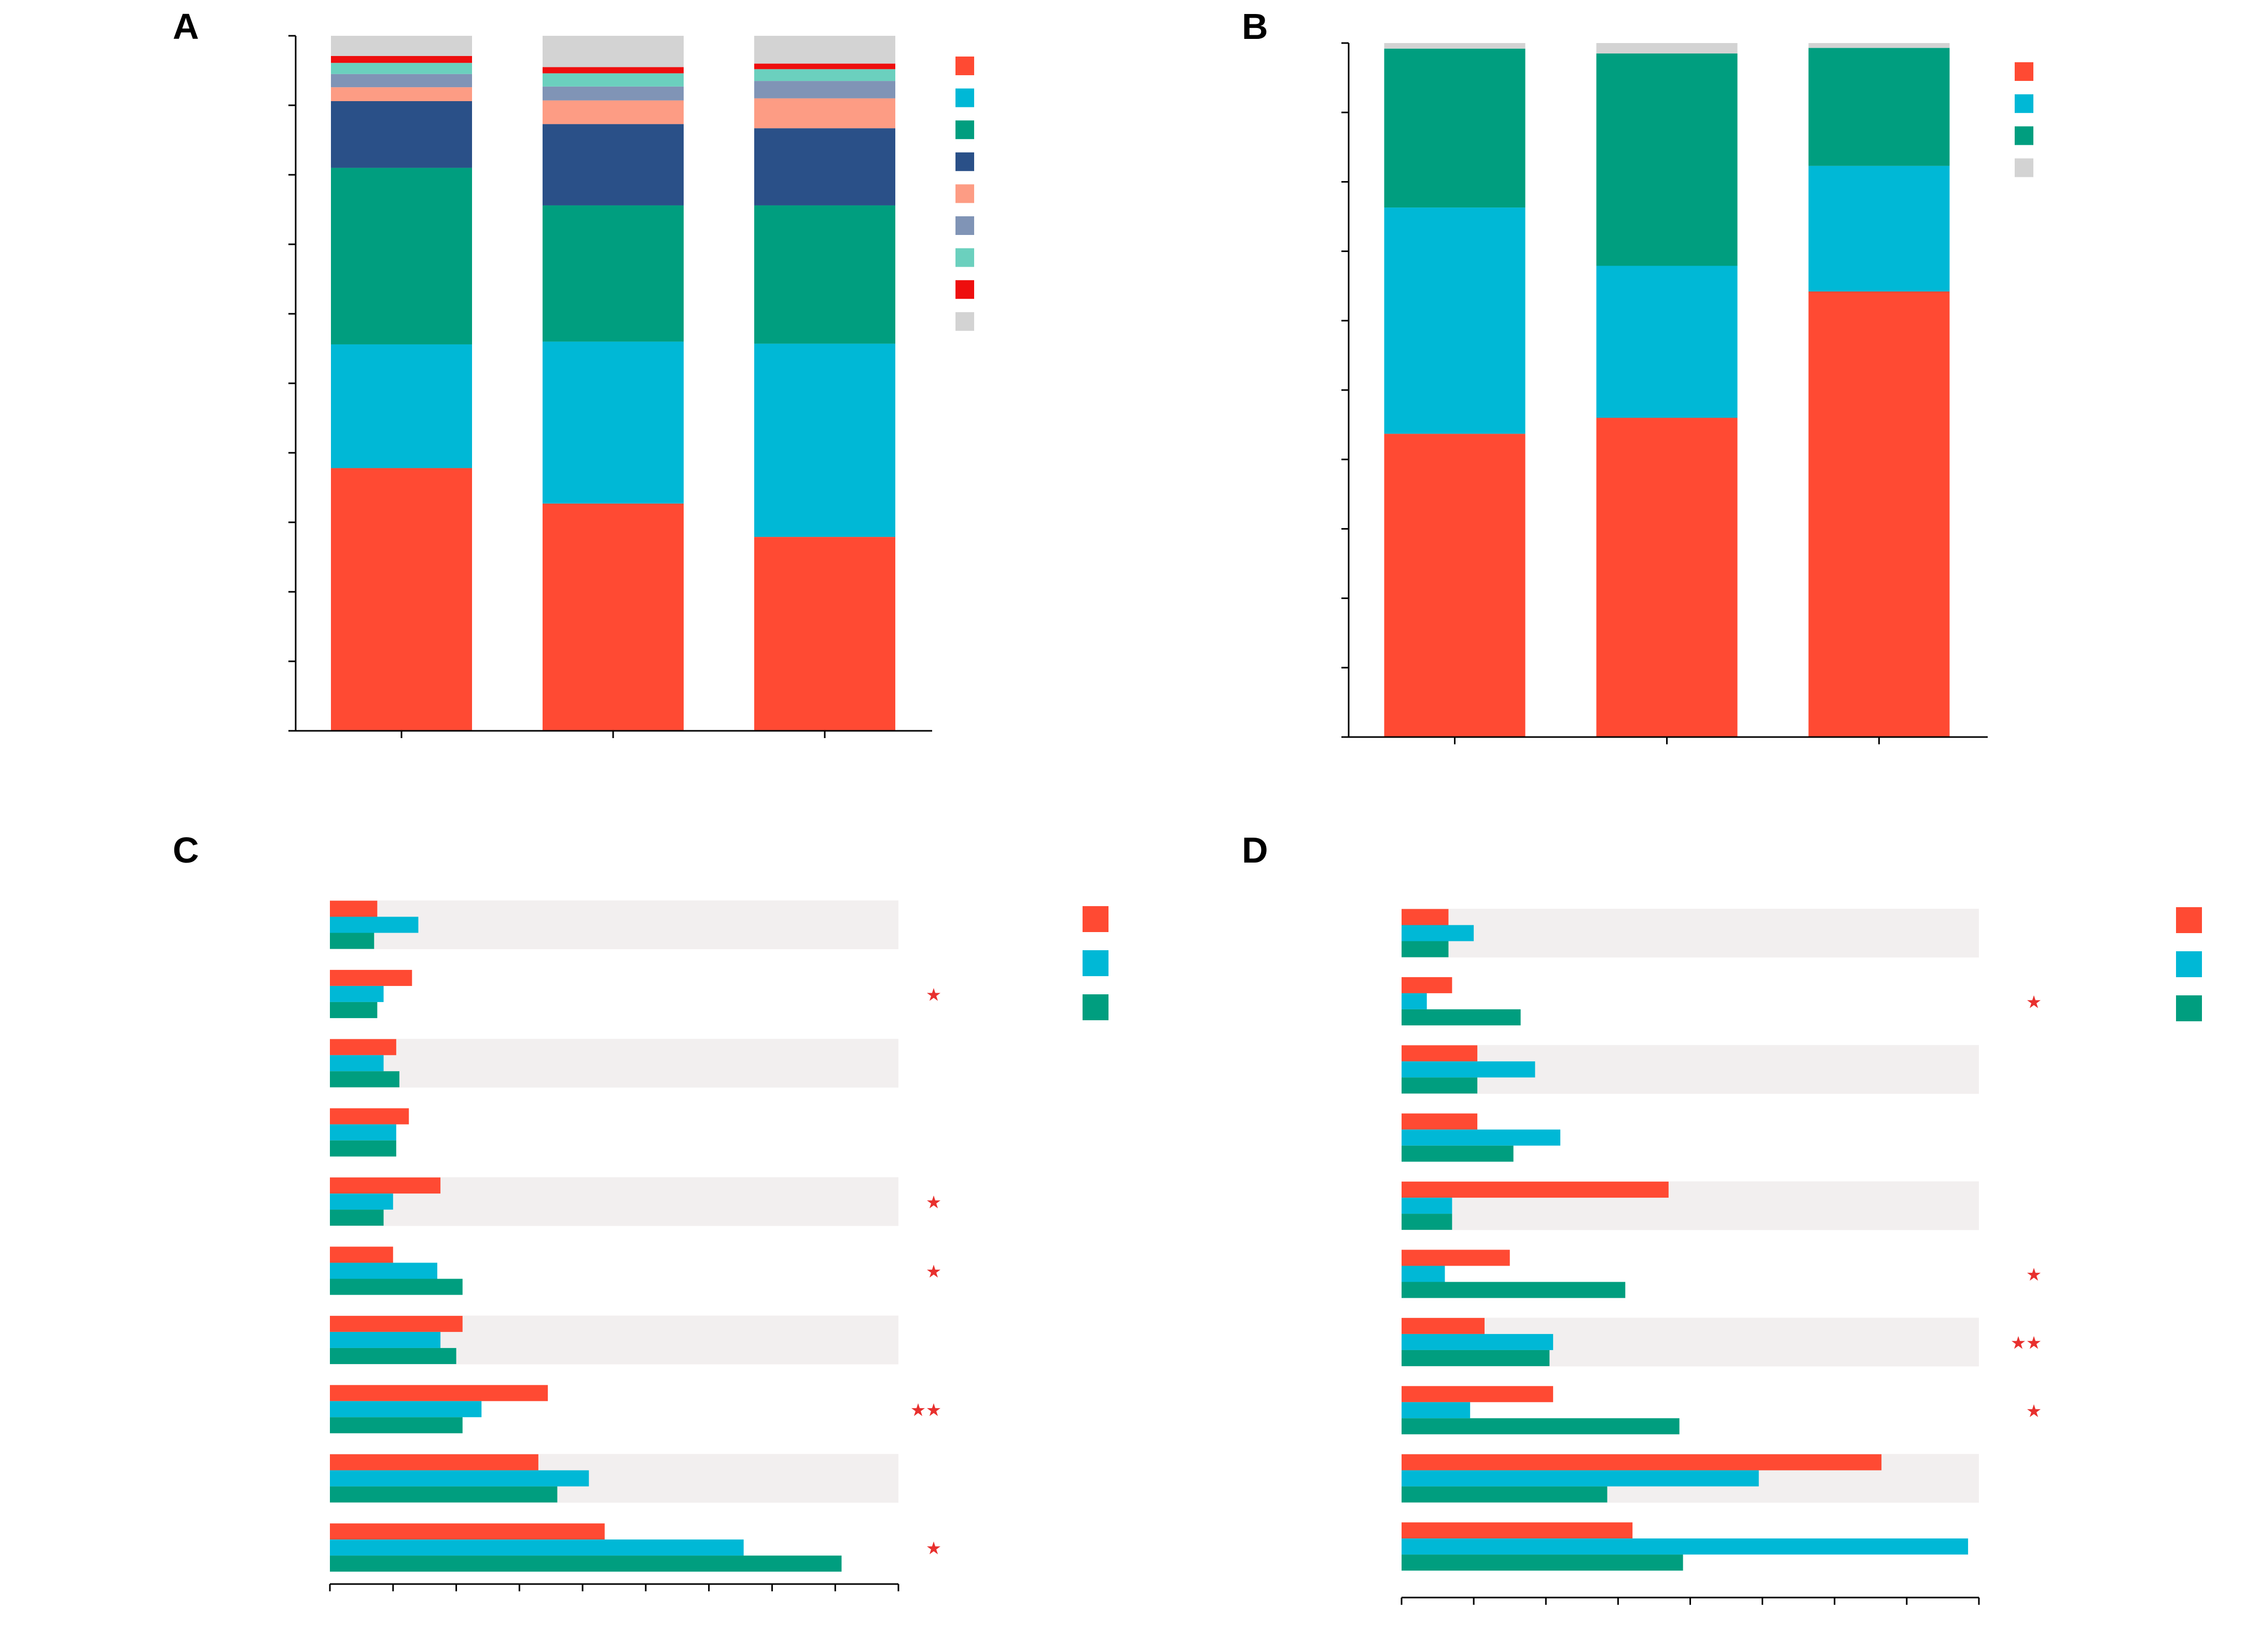 The width and height of the screenshot is (2245, 1652). Describe the element at coordinates (824, 90) in the screenshot. I see `bar-segment-cs-p-verrucomicrobia` at that location.